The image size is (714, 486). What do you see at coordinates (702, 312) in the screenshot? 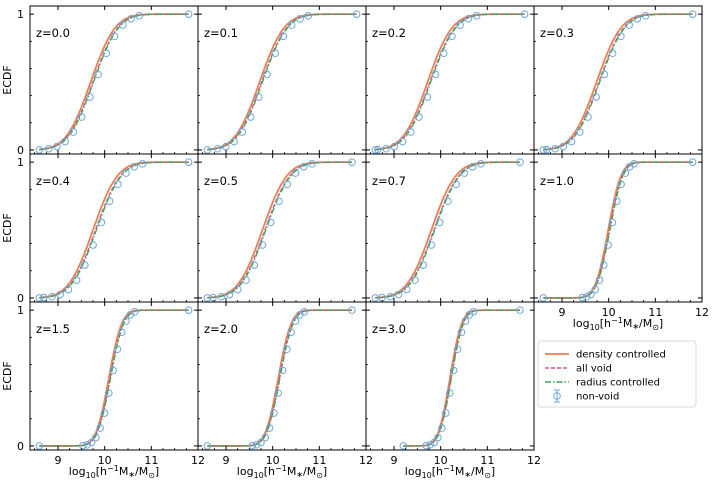
I see `x-tick-label: 12` at bounding box center [702, 312].